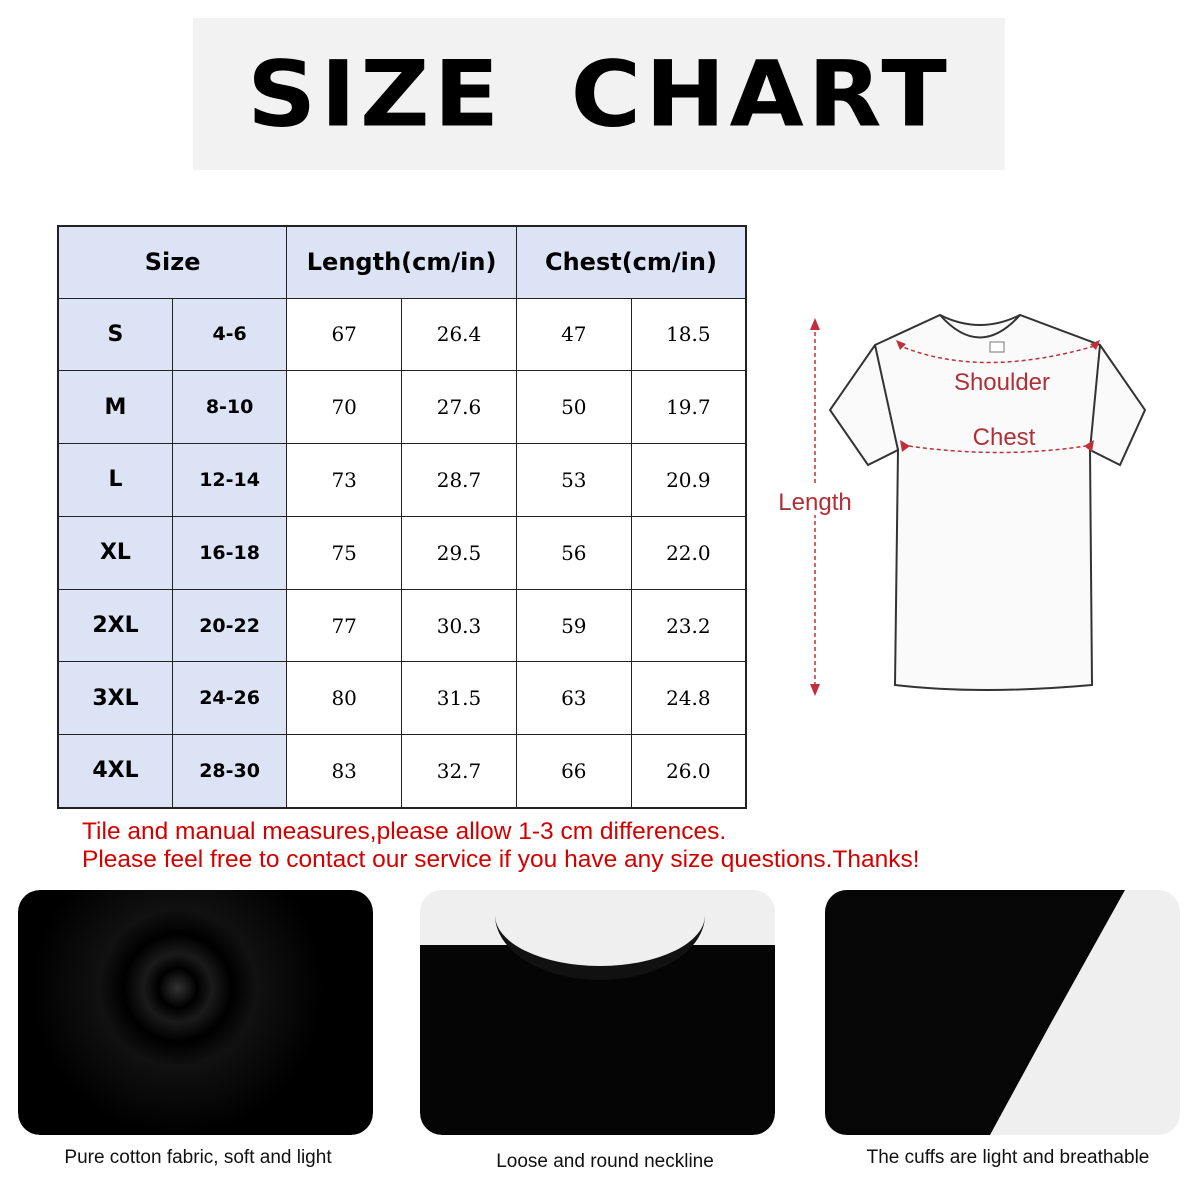  I want to click on chest-in: 18.5, so click(688, 334).